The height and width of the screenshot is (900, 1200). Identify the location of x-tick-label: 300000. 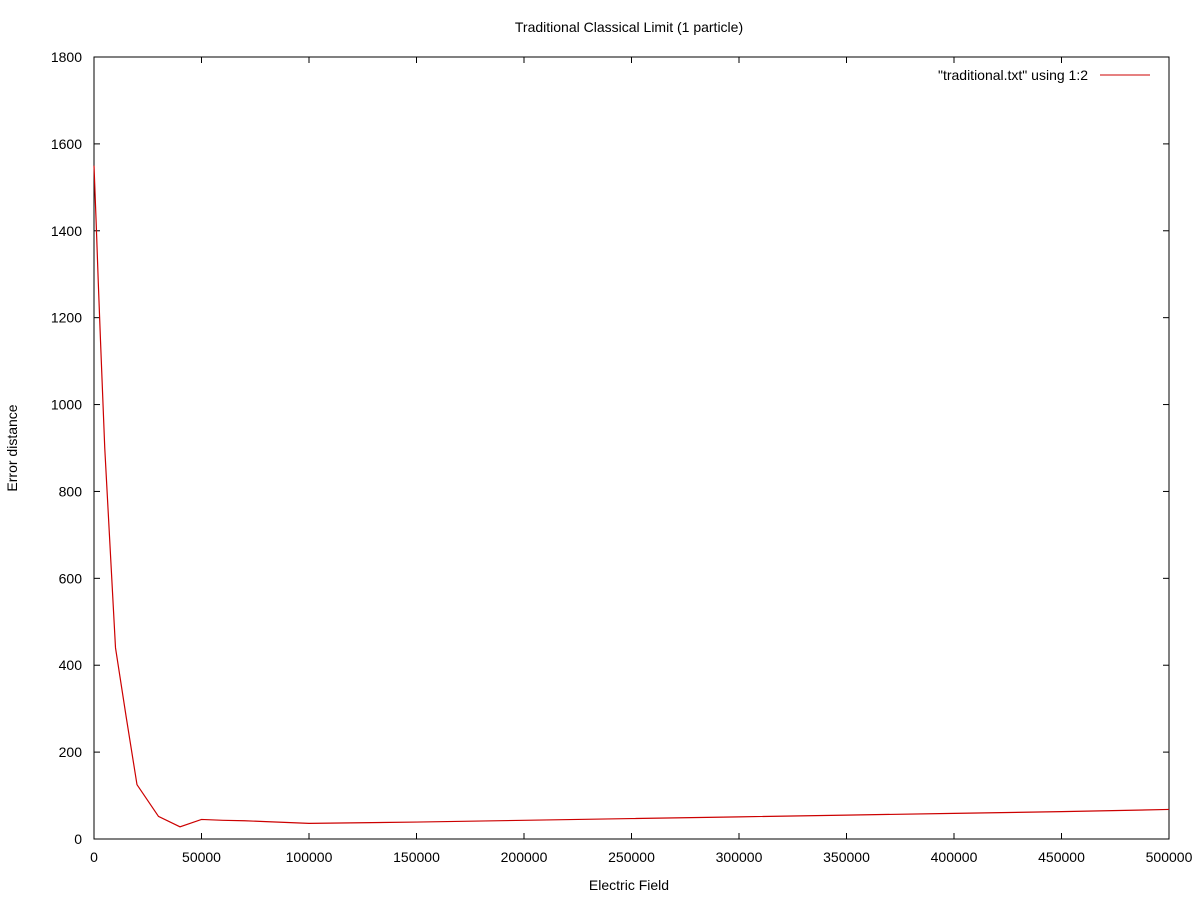
(739, 857).